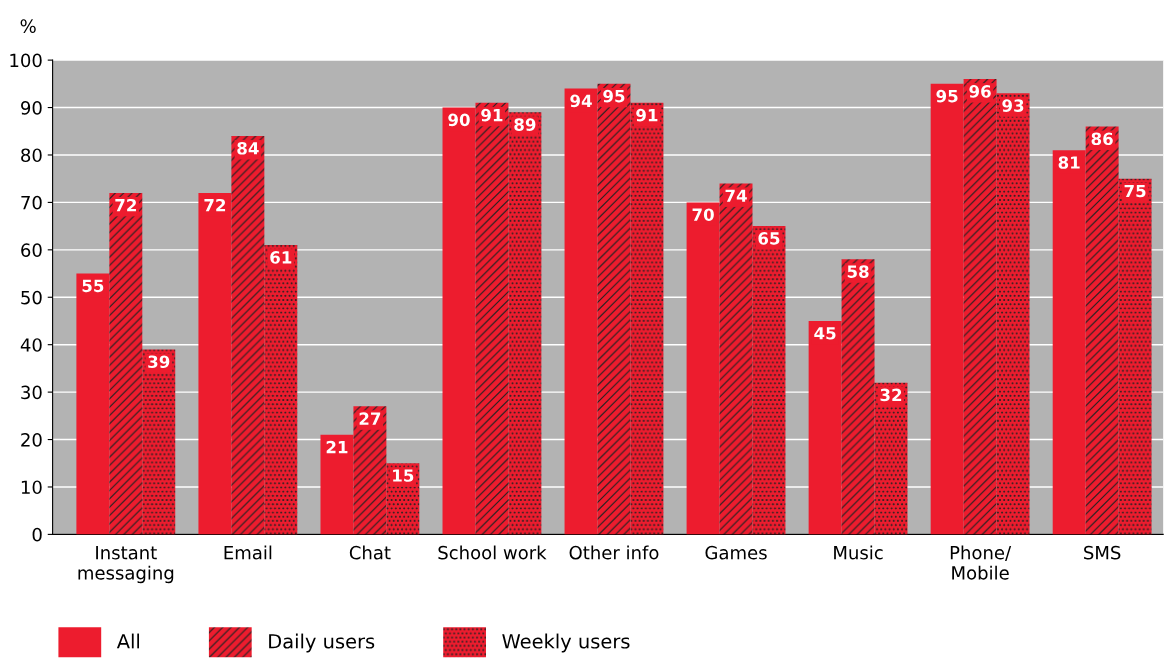 The image size is (1169, 668). What do you see at coordinates (1069, 162) in the screenshot?
I see `data-label: 81` at bounding box center [1069, 162].